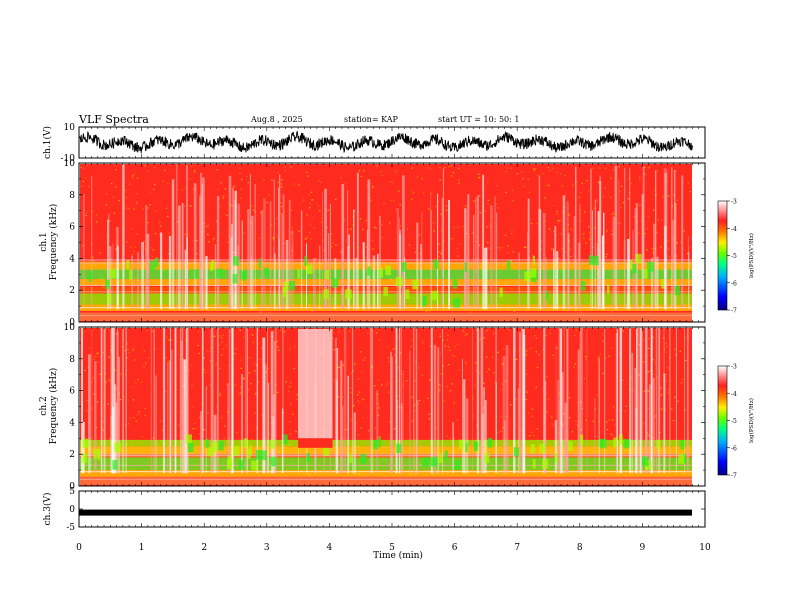 The width and height of the screenshot is (792, 612). What do you see at coordinates (455, 548) in the screenshot?
I see `x-tick-label: 6` at bounding box center [455, 548].